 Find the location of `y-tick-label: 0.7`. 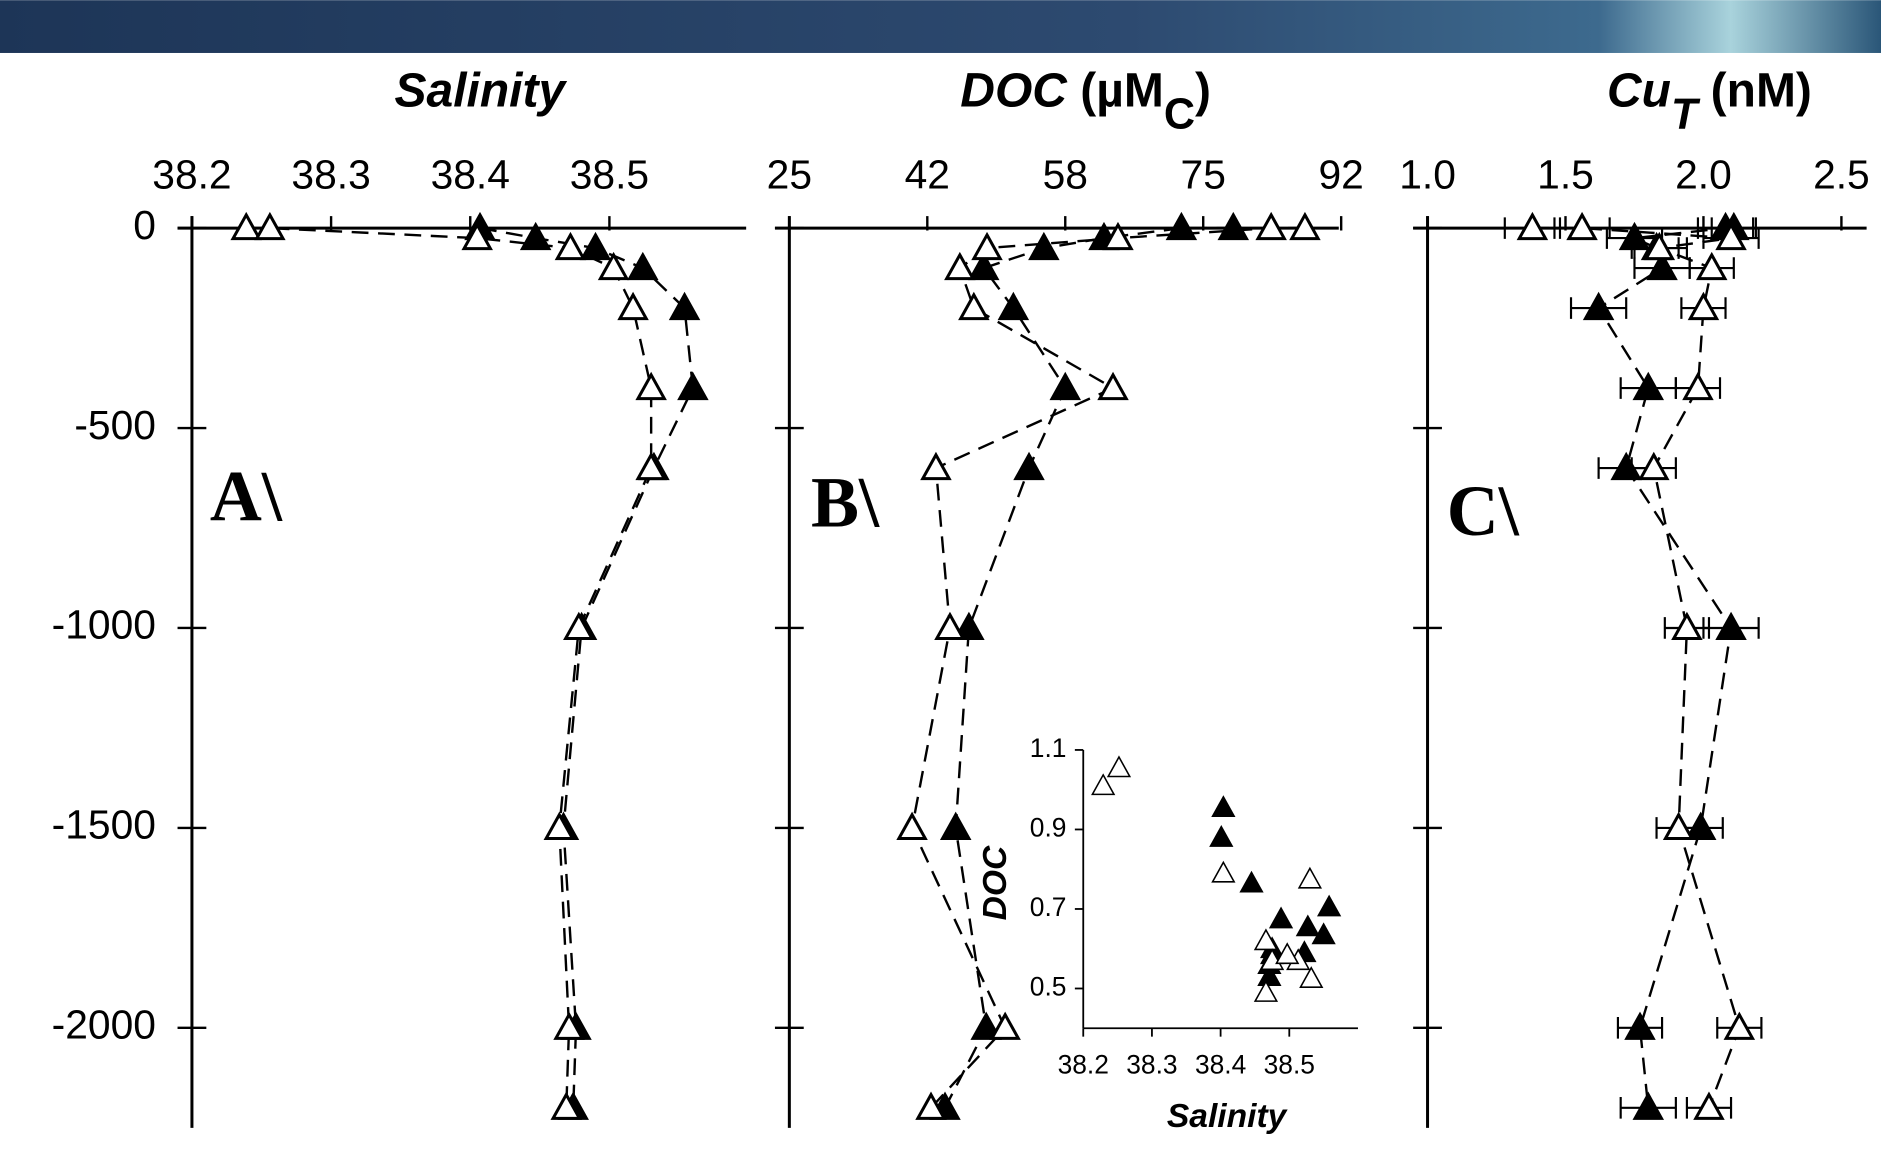

y-tick-label: 0.7 is located at coordinates (1048, 907).